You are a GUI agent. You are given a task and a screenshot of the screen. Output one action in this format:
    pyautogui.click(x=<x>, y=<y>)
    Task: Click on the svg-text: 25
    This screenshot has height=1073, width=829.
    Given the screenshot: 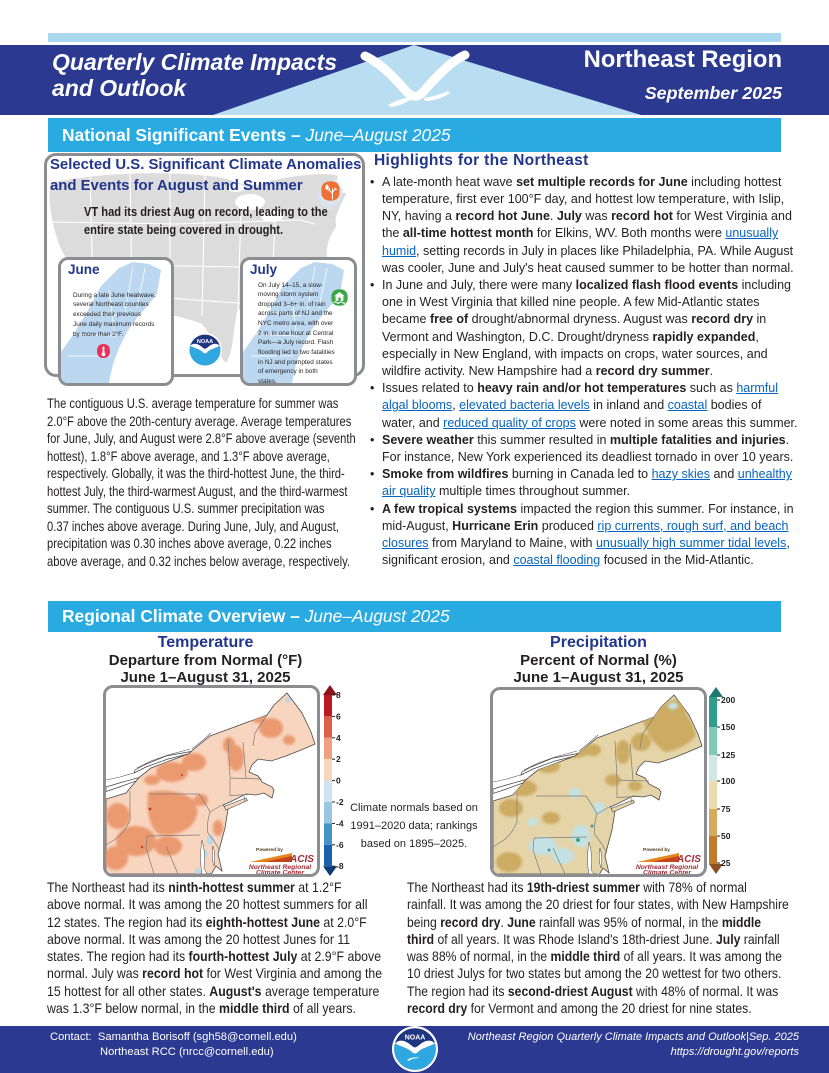 What is the action you would take?
    pyautogui.click(x=726, y=863)
    